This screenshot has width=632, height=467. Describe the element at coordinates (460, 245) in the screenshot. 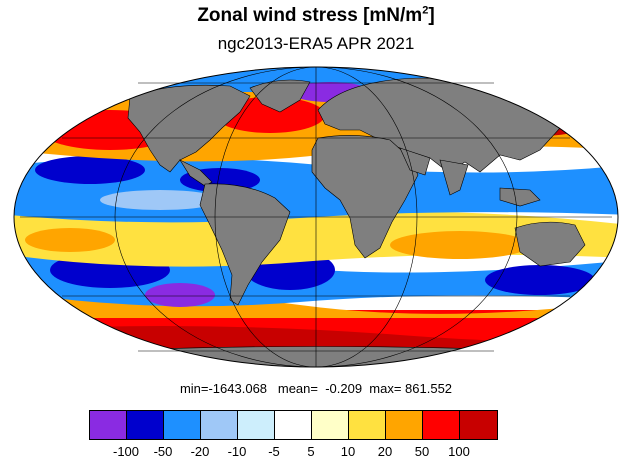

I see `indian-orange-patch` at that location.